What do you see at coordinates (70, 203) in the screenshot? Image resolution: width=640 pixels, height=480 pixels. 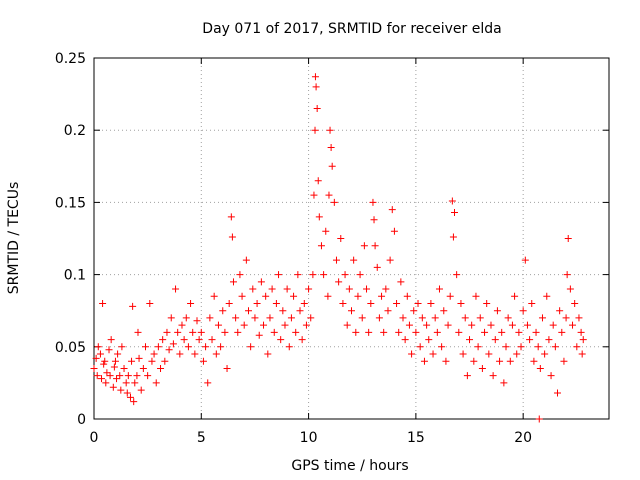 I see `y-tick-label: 0.15` at bounding box center [70, 203].